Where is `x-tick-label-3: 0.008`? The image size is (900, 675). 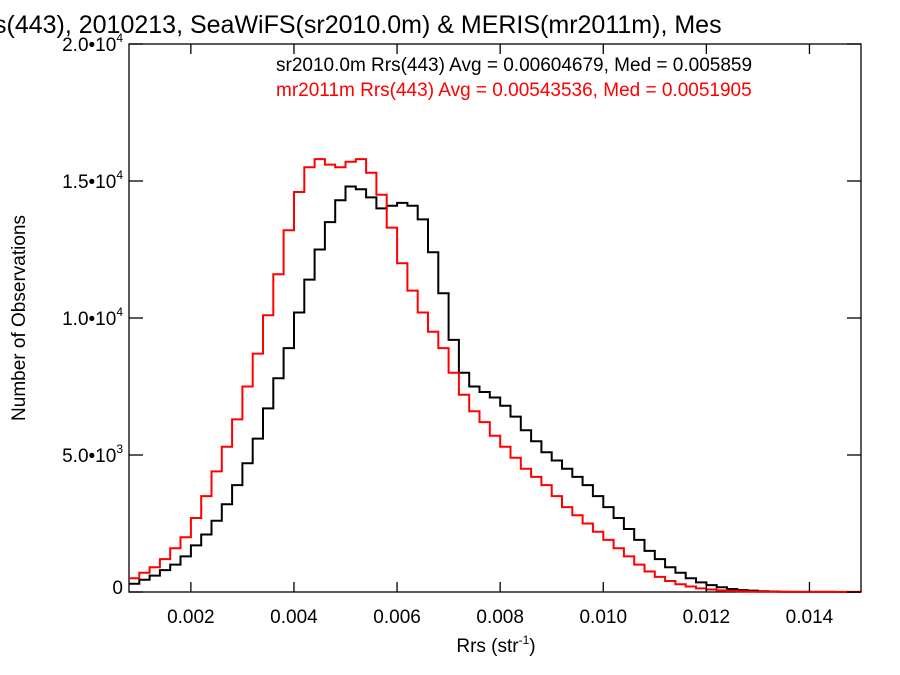 x-tick-label-3: 0.008 is located at coordinates (500, 617).